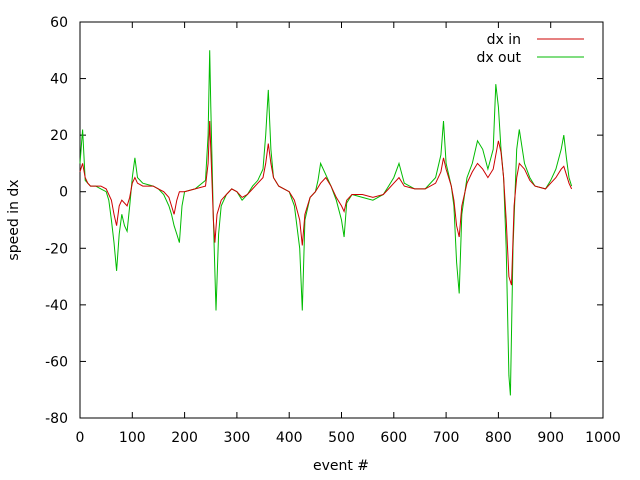  Describe the element at coordinates (504, 40) in the screenshot. I see `legend-label-dx-in: dx in` at that location.